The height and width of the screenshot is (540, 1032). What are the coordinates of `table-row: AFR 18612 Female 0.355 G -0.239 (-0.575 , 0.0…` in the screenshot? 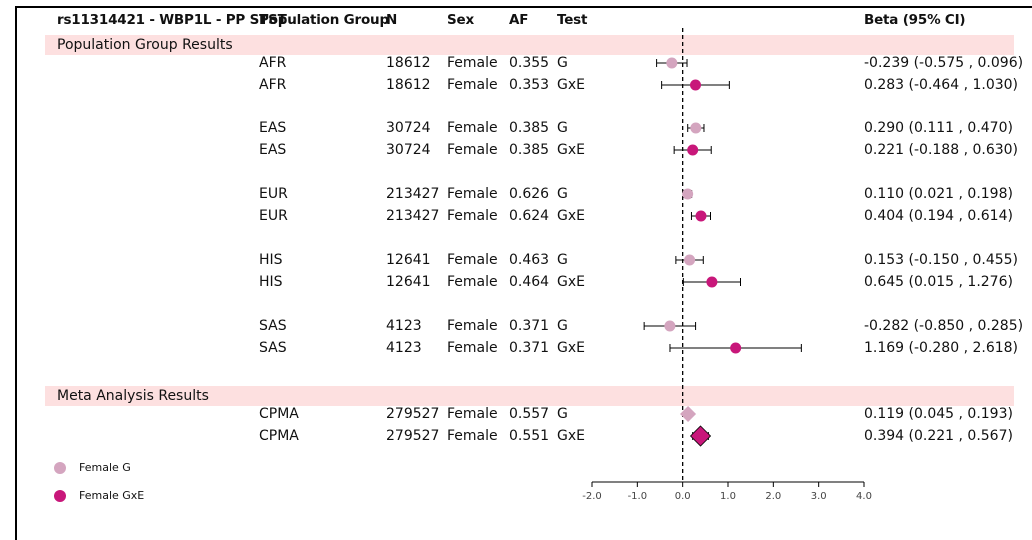 It's located at (516, 64).